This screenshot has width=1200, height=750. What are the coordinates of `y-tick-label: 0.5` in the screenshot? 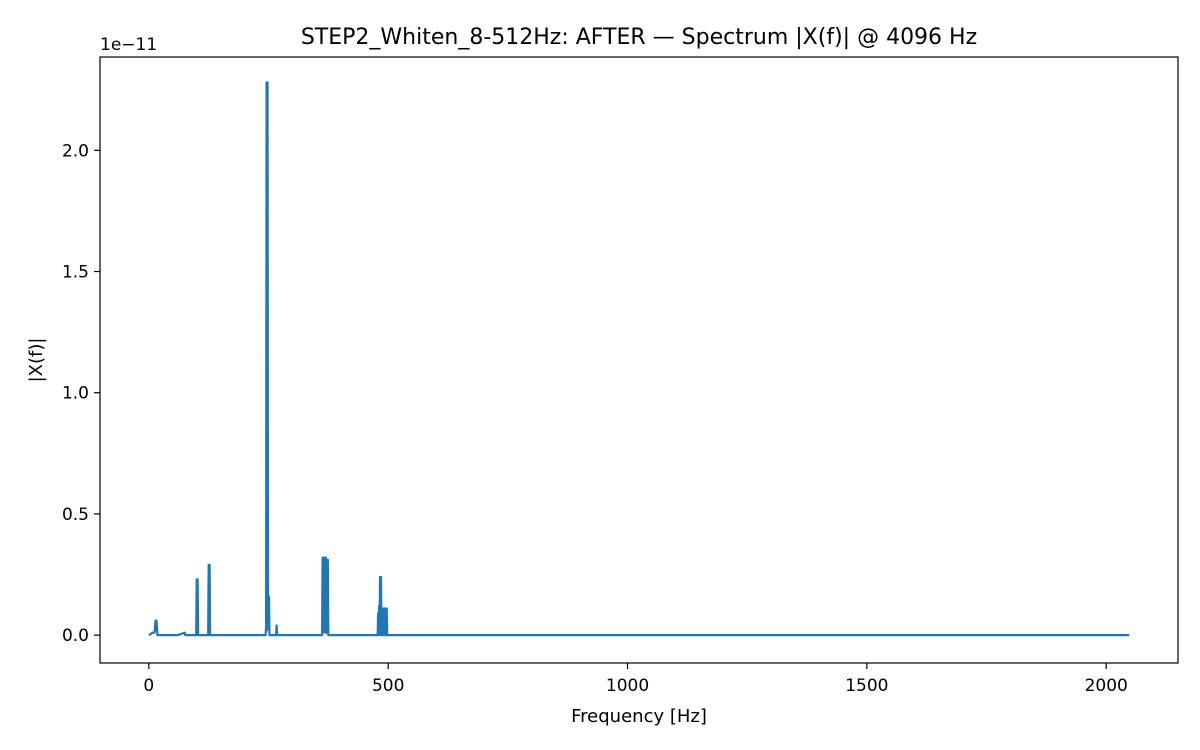 It's located at (75, 515).